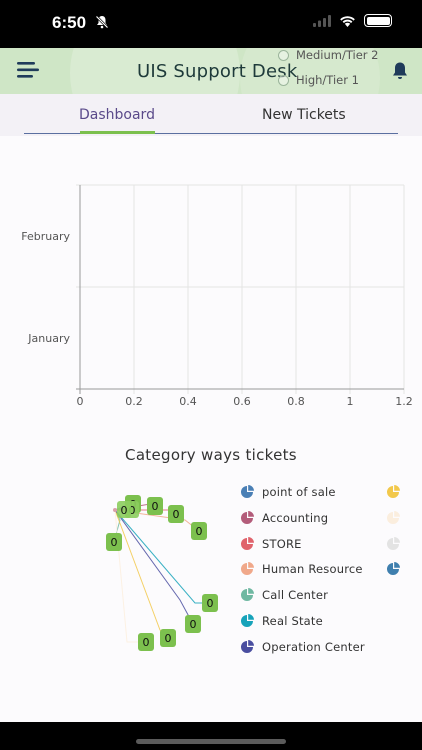 The width and height of the screenshot is (422, 750). Describe the element at coordinates (327, 544) in the screenshot. I see `legend-item: STORE` at that location.